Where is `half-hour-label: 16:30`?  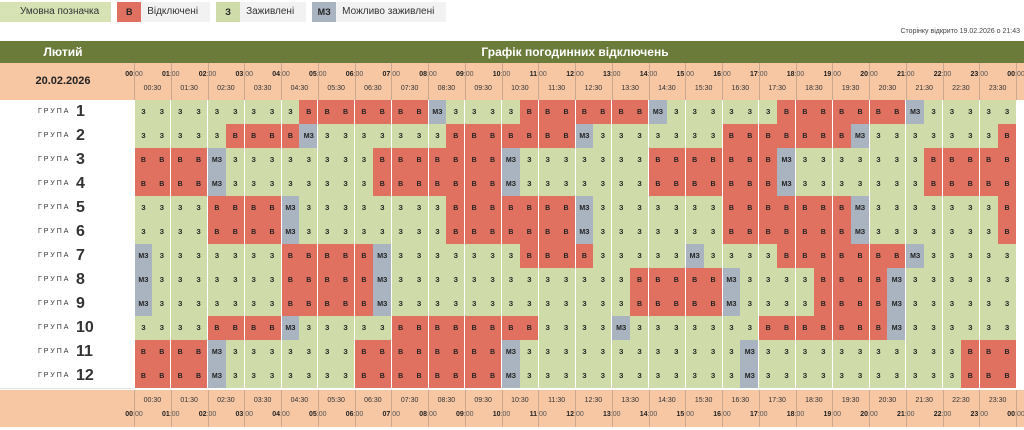 half-hour-label: 16:30 is located at coordinates (740, 400).